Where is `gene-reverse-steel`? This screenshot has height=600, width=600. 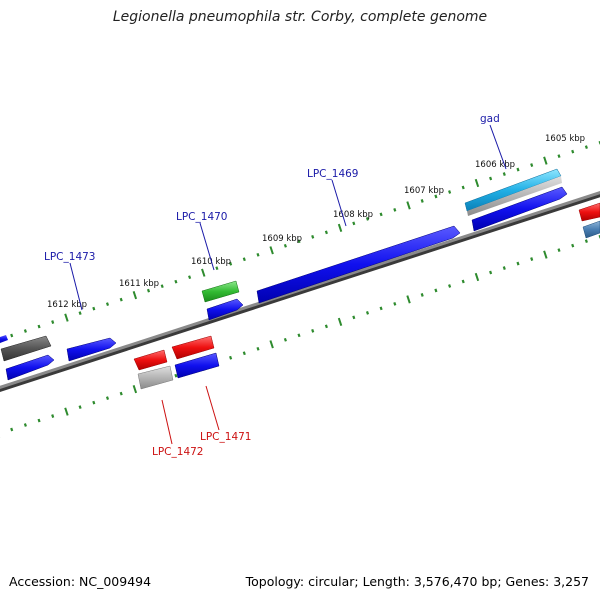
gene-reverse-steel is located at coordinates (591, 229).